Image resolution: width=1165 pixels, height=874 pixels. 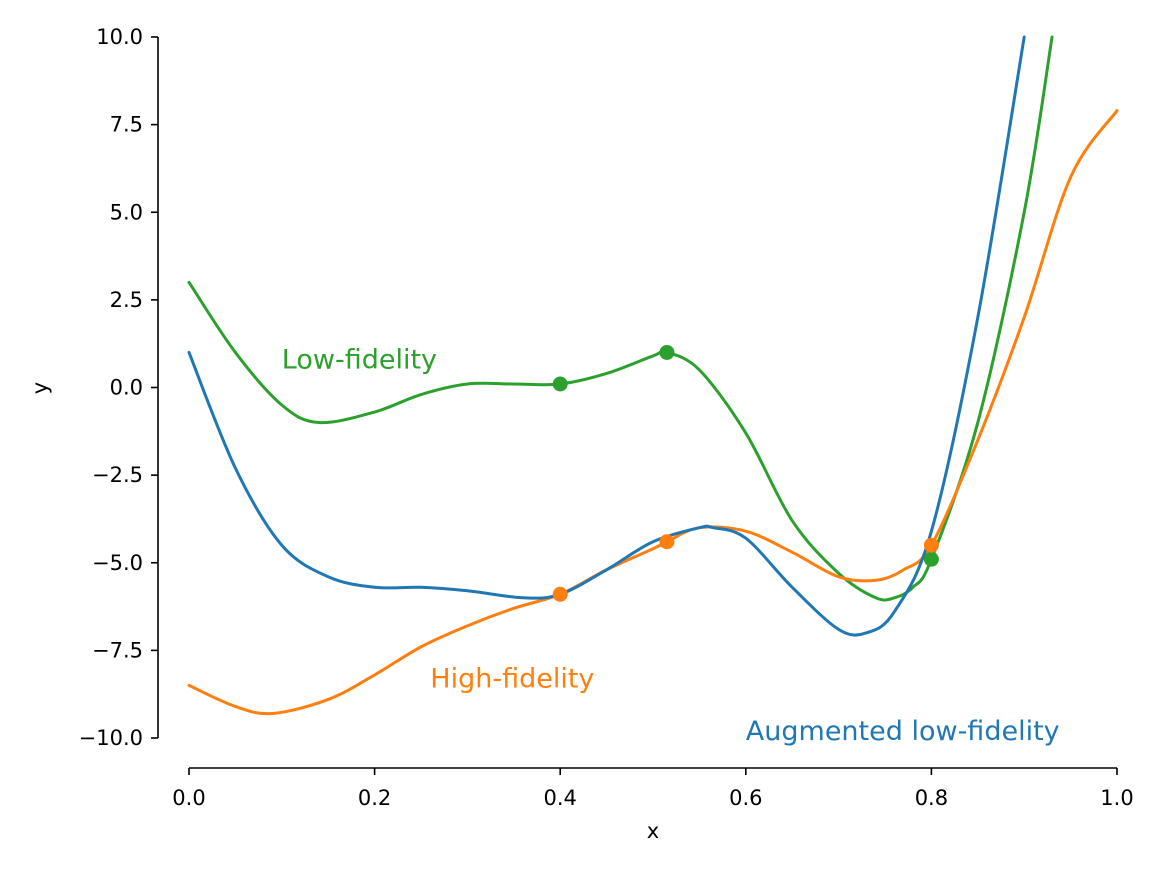 I want to click on x-tick-label: 1.0, so click(x=1116, y=798).